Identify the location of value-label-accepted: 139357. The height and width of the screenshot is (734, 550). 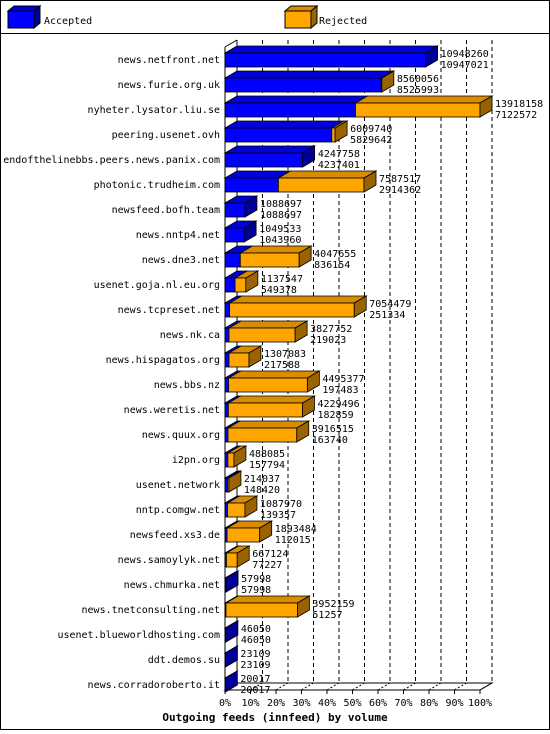
(278, 515).